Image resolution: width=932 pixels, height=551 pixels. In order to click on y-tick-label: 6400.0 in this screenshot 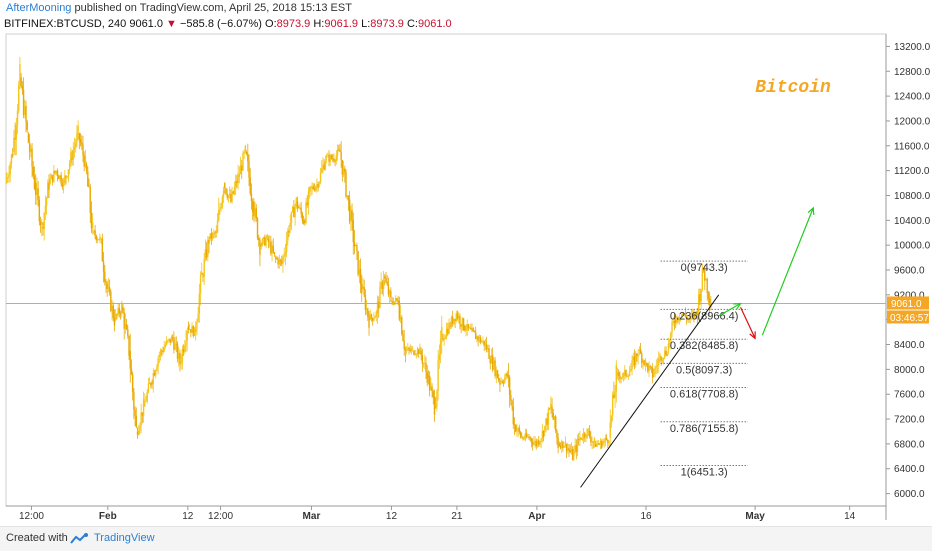, I will do `click(909, 469)`.